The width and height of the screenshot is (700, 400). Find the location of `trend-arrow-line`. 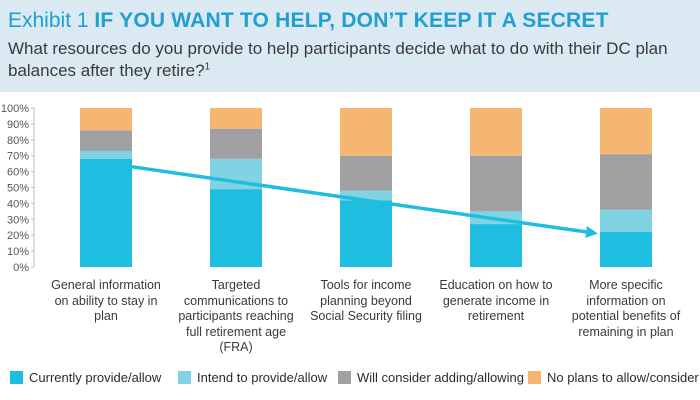

trend-arrow-line is located at coordinates (359, 199).